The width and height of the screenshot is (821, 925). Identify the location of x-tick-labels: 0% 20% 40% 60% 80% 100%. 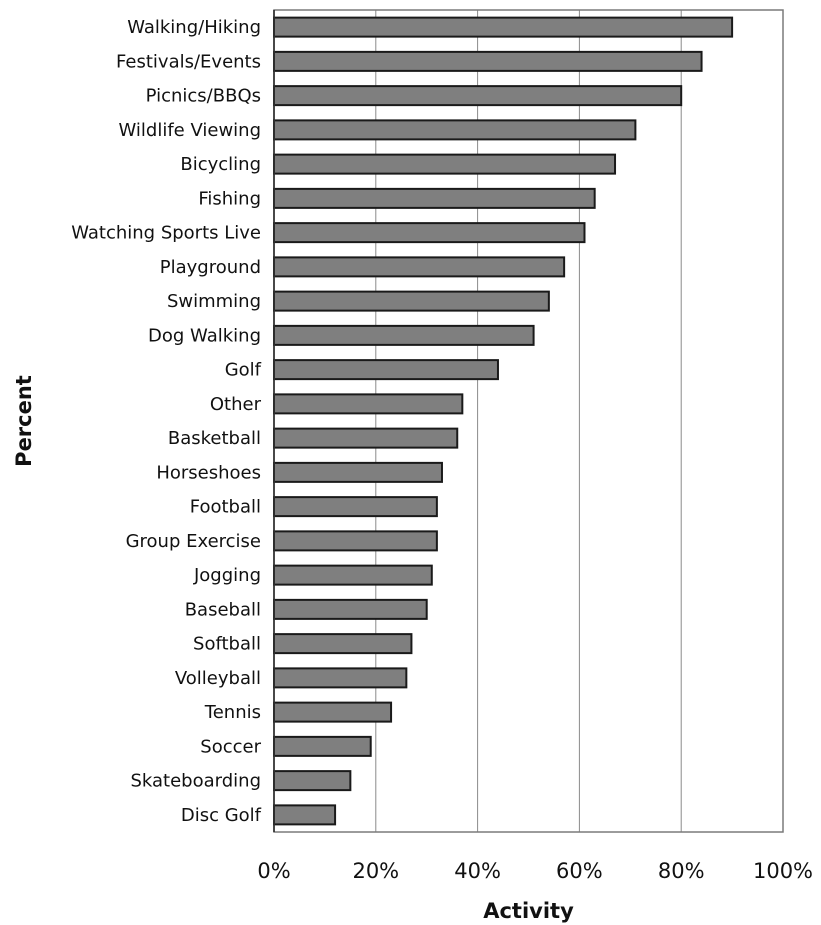
(535, 871).